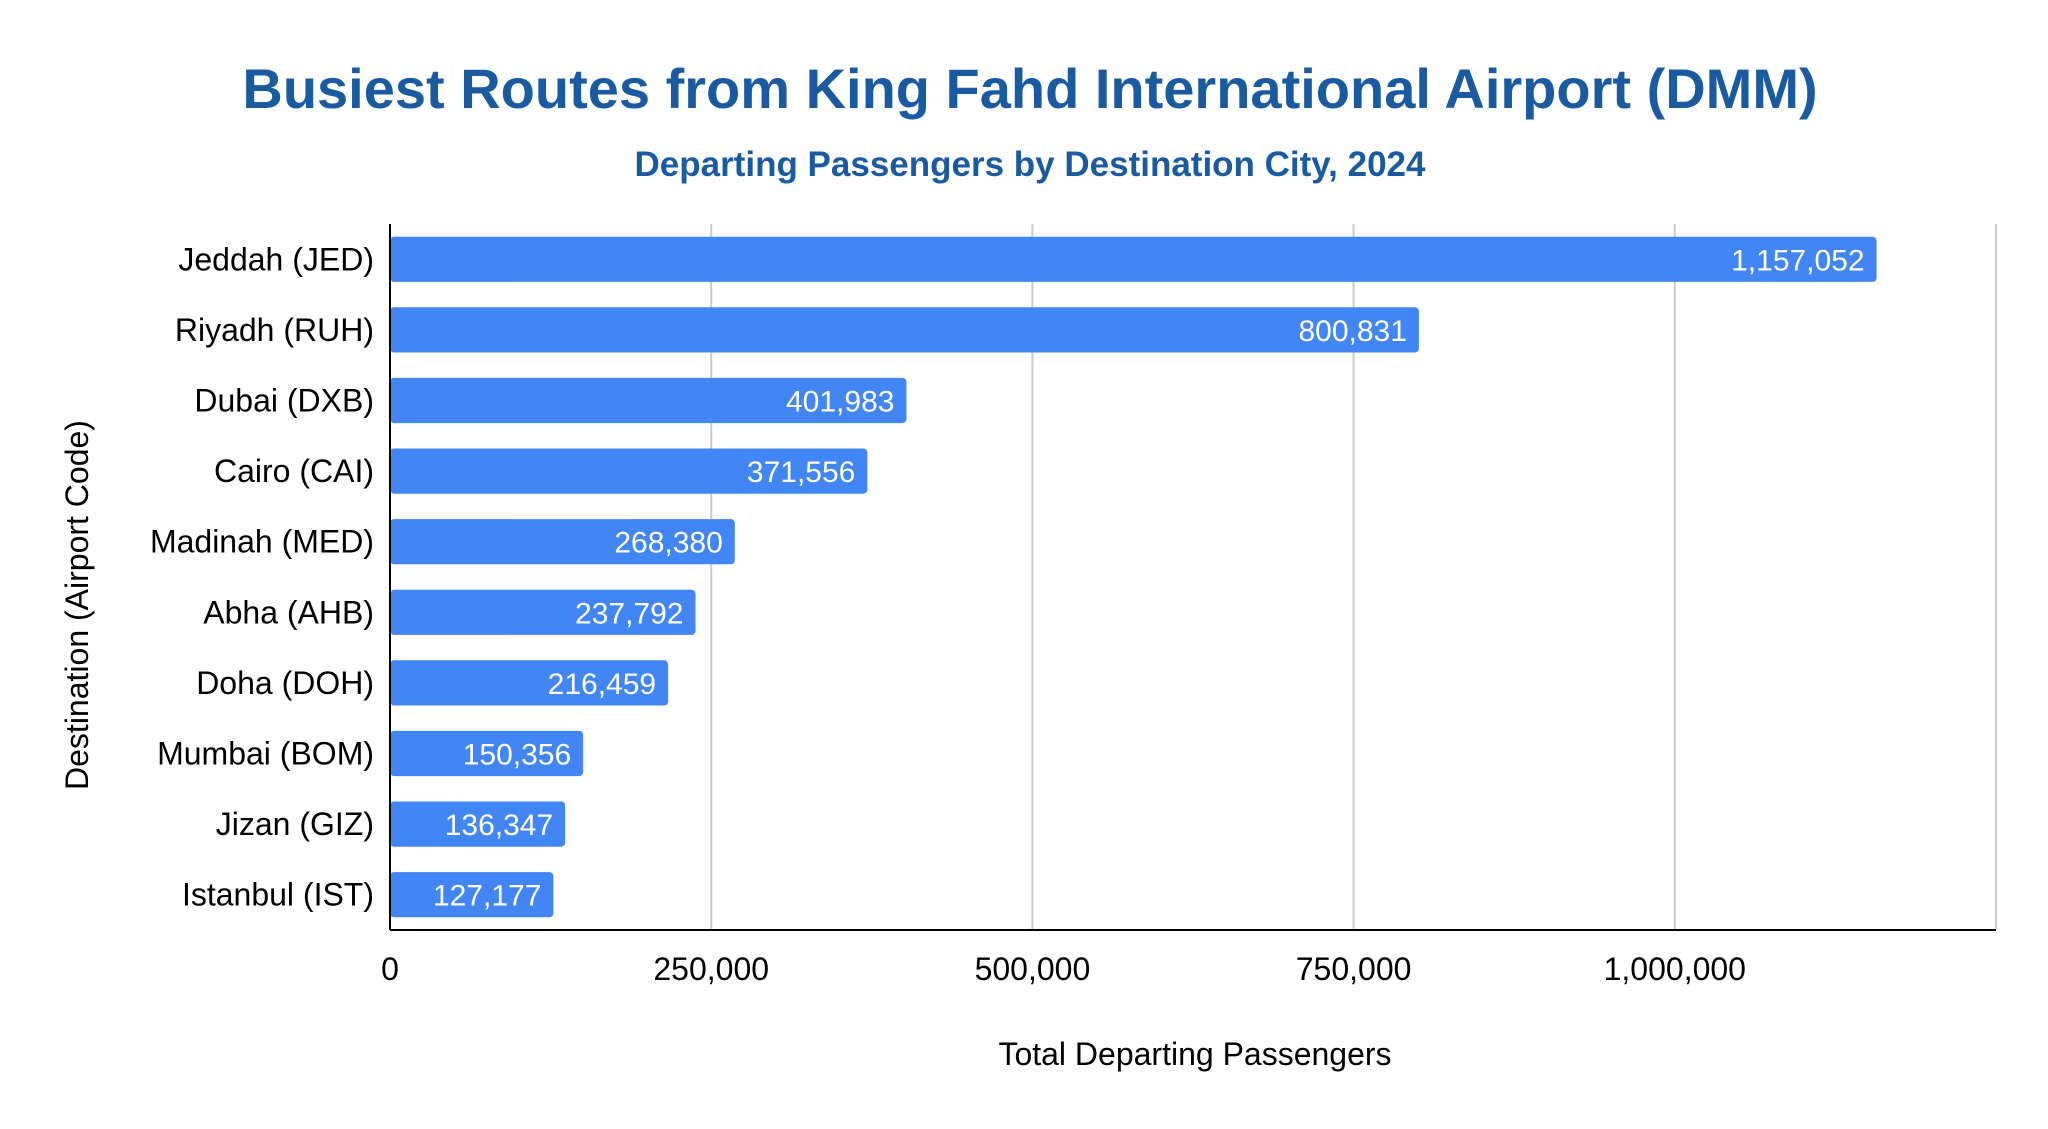  What do you see at coordinates (285, 683) in the screenshot?
I see `category-label: Doha (DOH)` at bounding box center [285, 683].